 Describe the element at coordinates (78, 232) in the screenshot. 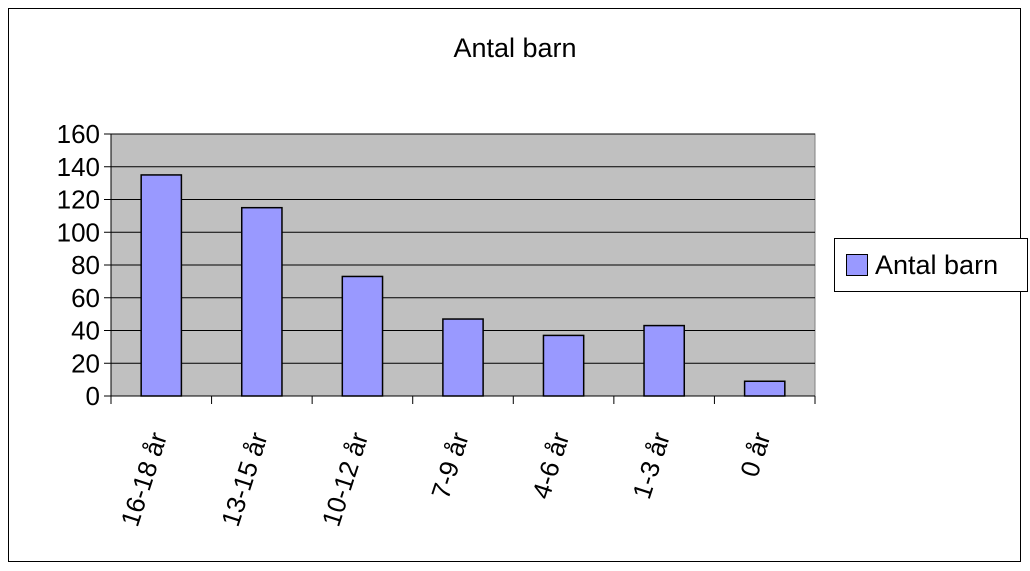

I see `y-tick-label: 100` at that location.